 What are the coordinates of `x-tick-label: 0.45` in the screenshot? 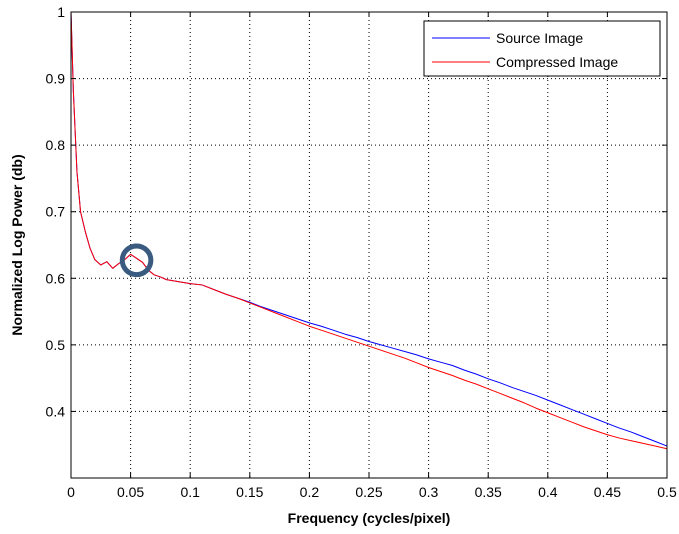 It's located at (607, 492).